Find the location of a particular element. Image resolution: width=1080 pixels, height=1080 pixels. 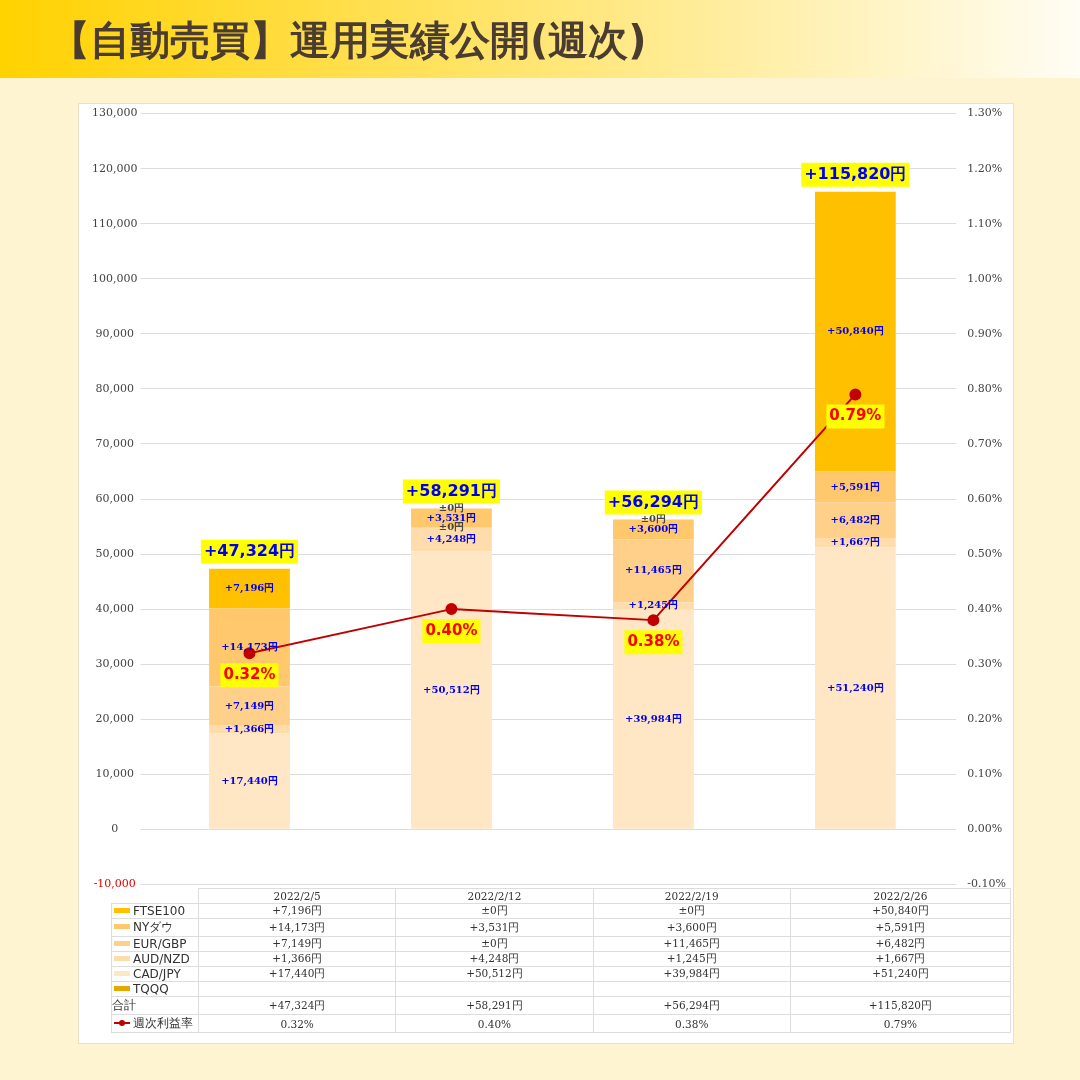

text: +17,440円 is located at coordinates (249, 780).